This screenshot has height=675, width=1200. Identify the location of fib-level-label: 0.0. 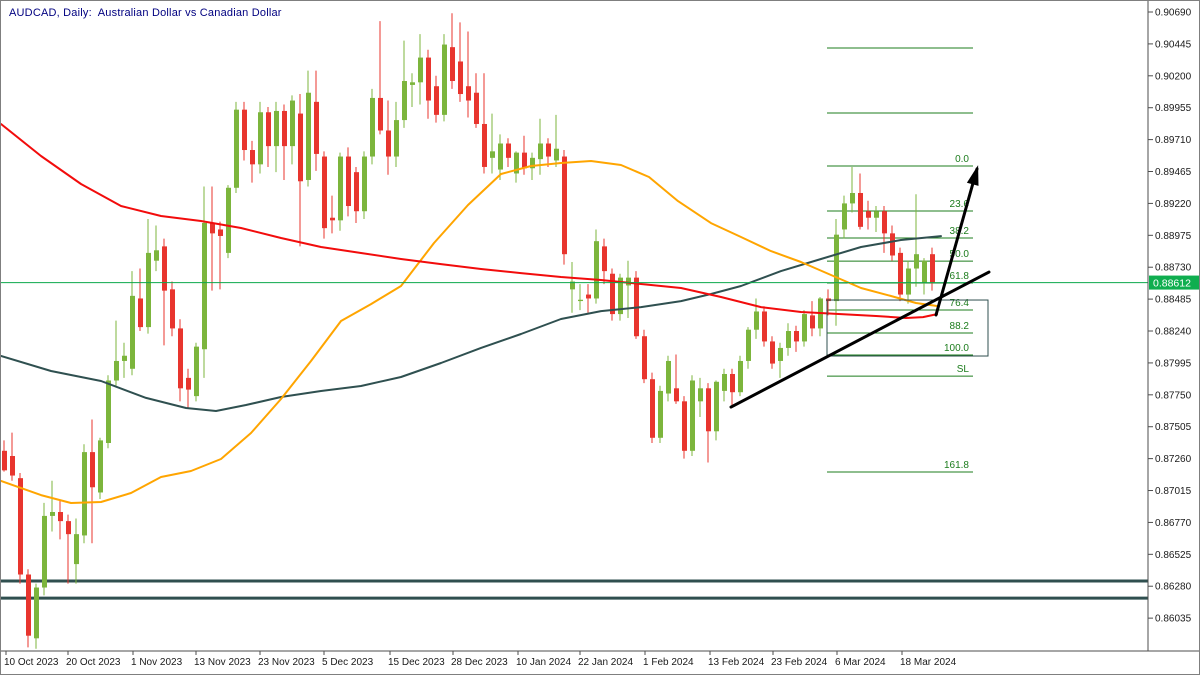
(962, 159).